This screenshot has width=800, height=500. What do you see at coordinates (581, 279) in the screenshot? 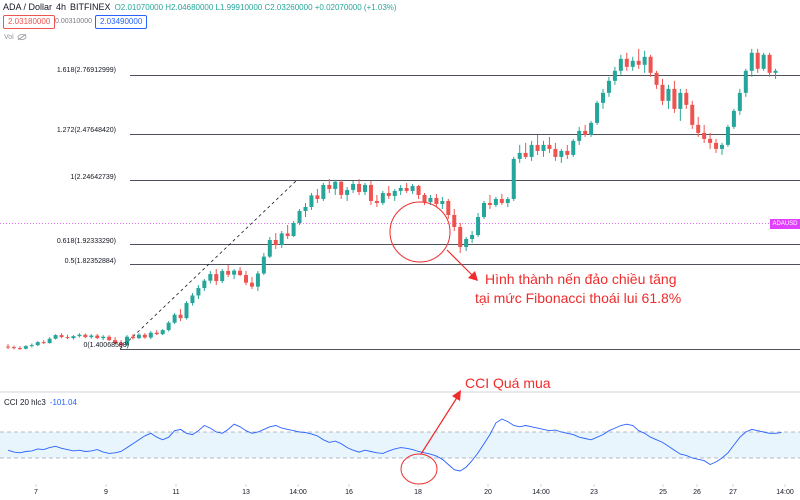
I see `reversal-note-line1: Hình thành nến đảo chiều tăng` at bounding box center [581, 279].